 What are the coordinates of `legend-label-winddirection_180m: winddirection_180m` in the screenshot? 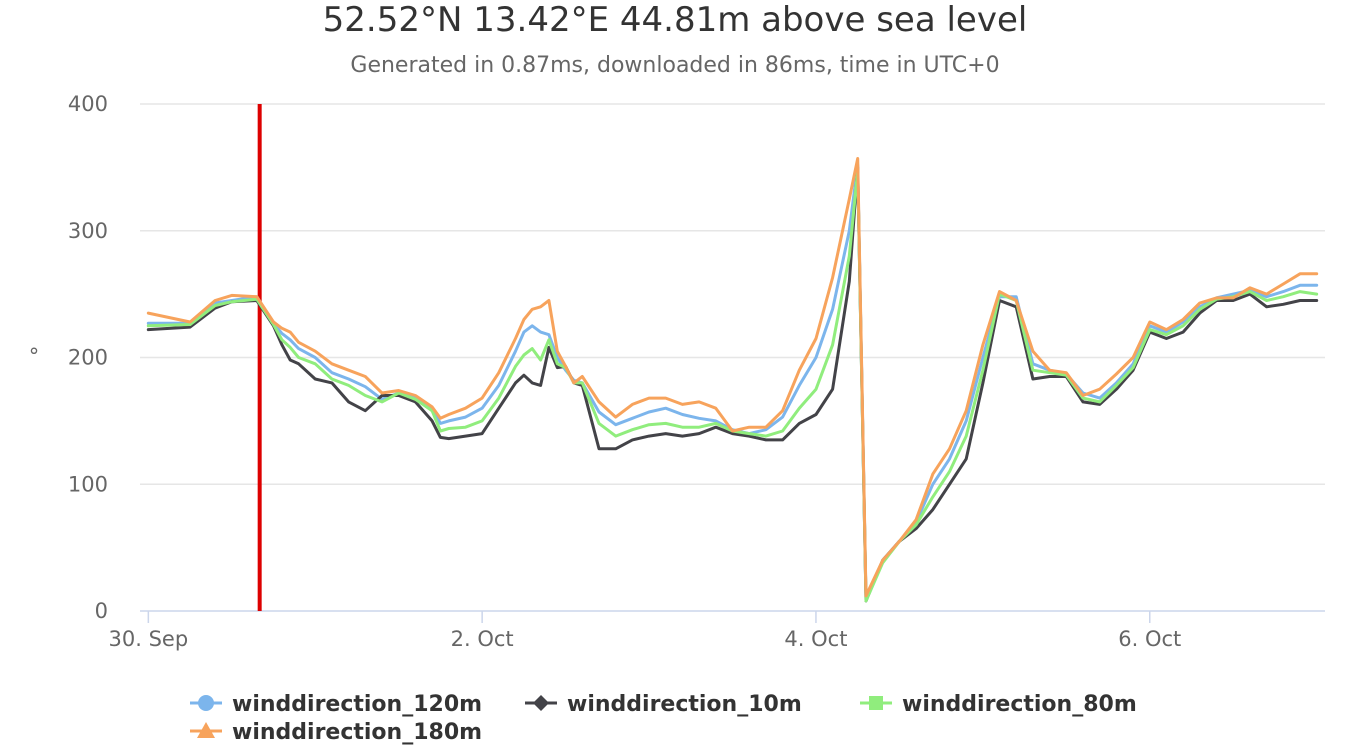 It's located at (357, 732).